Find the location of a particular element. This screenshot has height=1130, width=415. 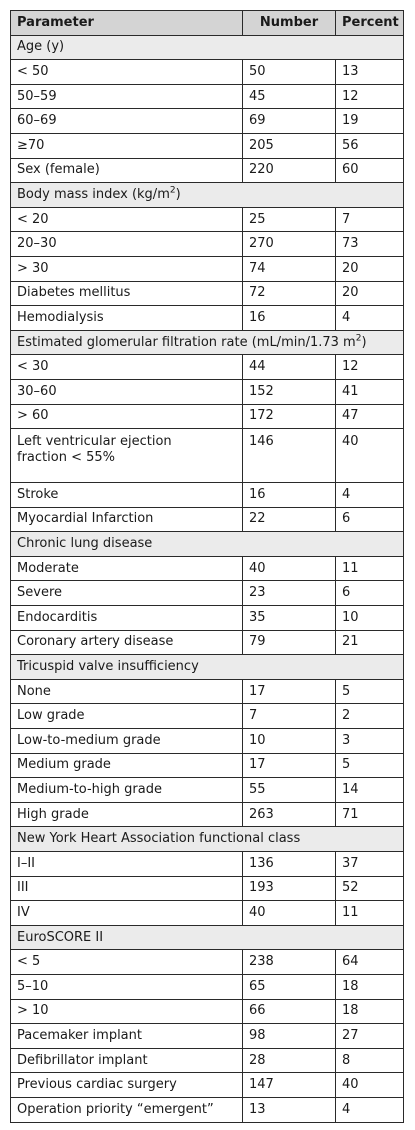

sub-row: > 30 74 20 is located at coordinates (207, 268).